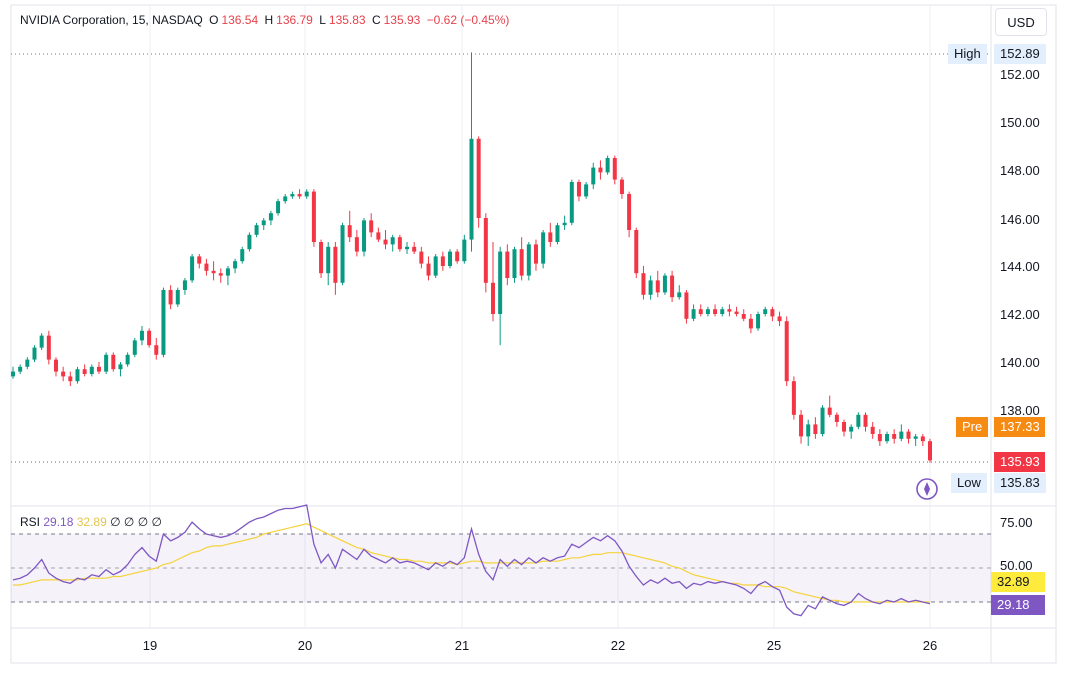 Image resolution: width=1068 pixels, height=675 pixels. Describe the element at coordinates (1020, 410) in the screenshot. I see `price-tick: 138.00` at that location.